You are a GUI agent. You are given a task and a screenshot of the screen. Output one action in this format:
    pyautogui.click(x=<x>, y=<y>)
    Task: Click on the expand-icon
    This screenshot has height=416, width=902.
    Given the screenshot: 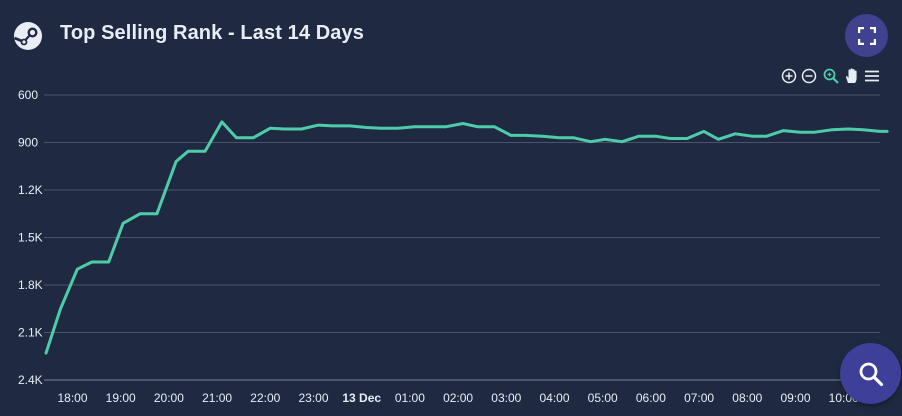 What is the action you would take?
    pyautogui.click(x=866, y=35)
    